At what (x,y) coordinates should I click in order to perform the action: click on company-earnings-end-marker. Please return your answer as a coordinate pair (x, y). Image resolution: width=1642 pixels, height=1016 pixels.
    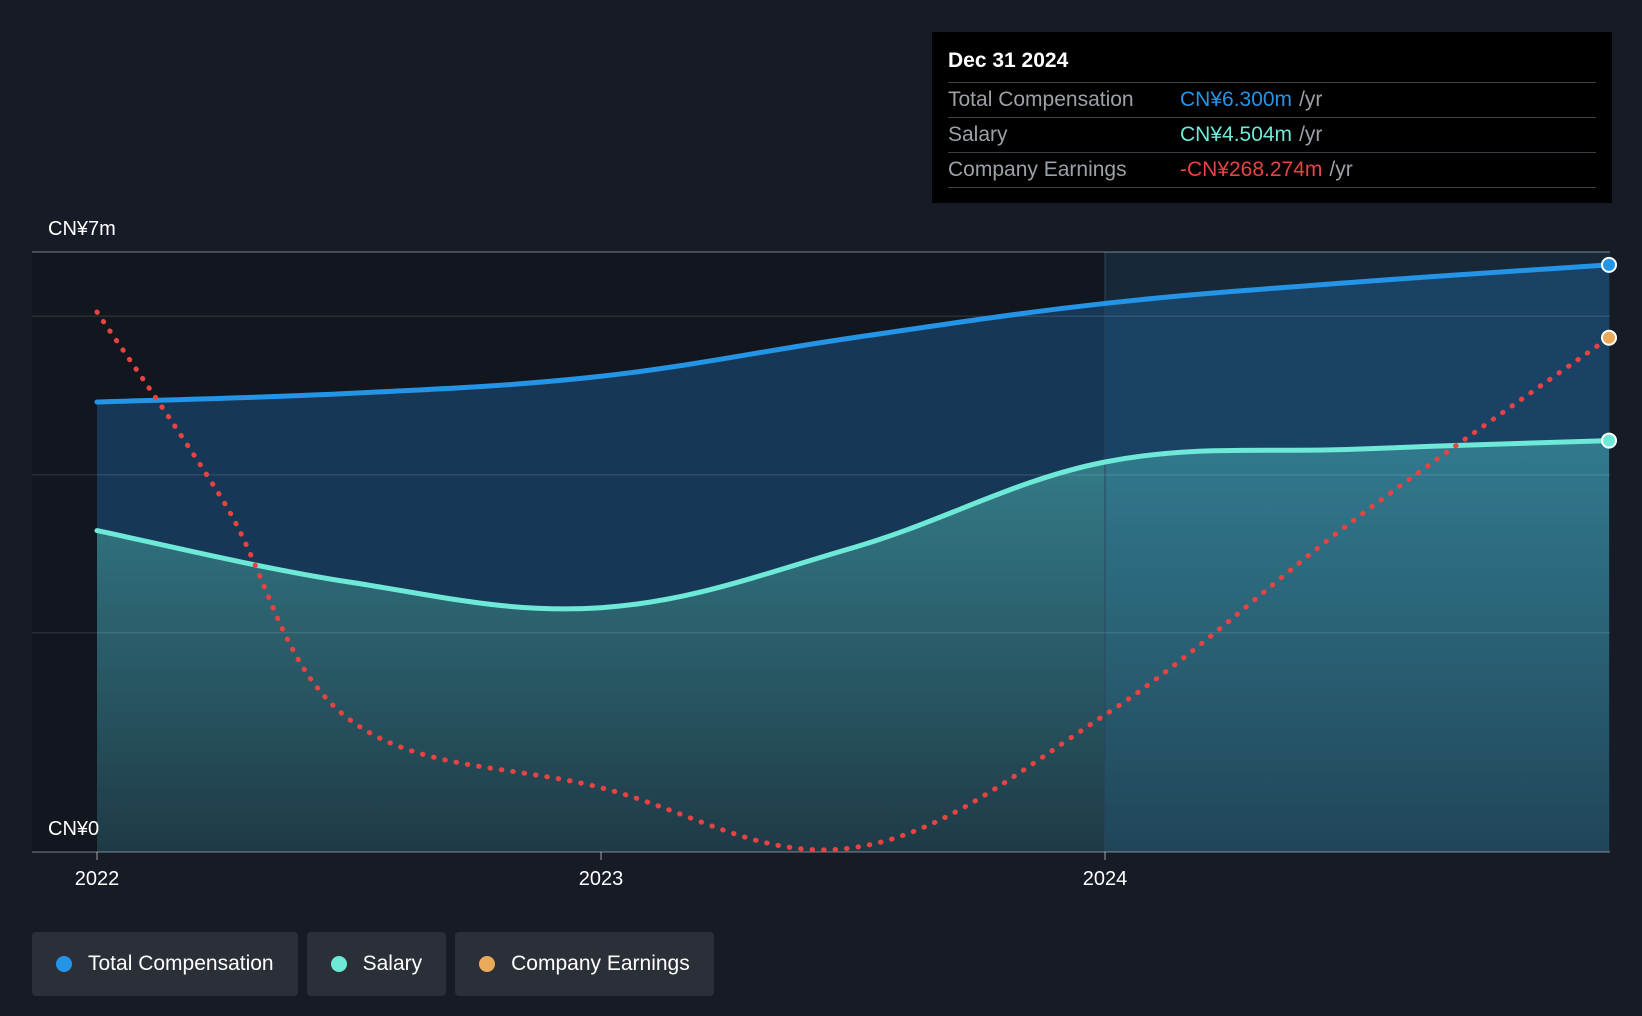
    Looking at the image, I should click on (1609, 337).